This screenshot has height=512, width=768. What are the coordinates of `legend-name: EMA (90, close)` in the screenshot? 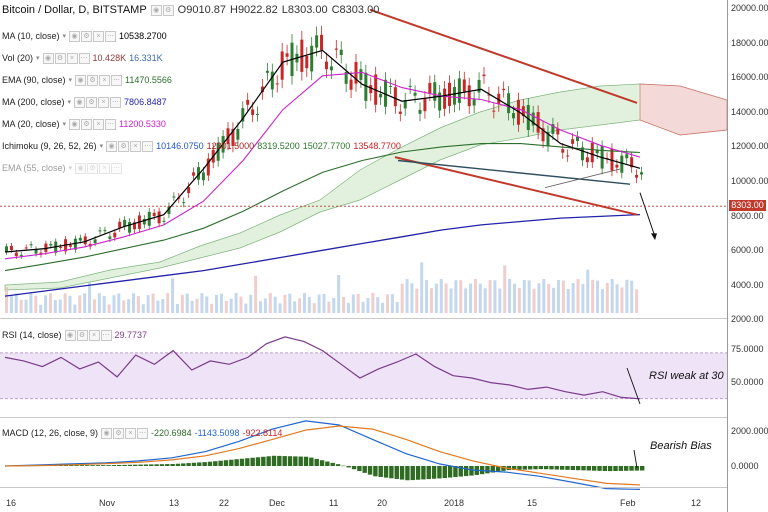 It's located at (34, 80).